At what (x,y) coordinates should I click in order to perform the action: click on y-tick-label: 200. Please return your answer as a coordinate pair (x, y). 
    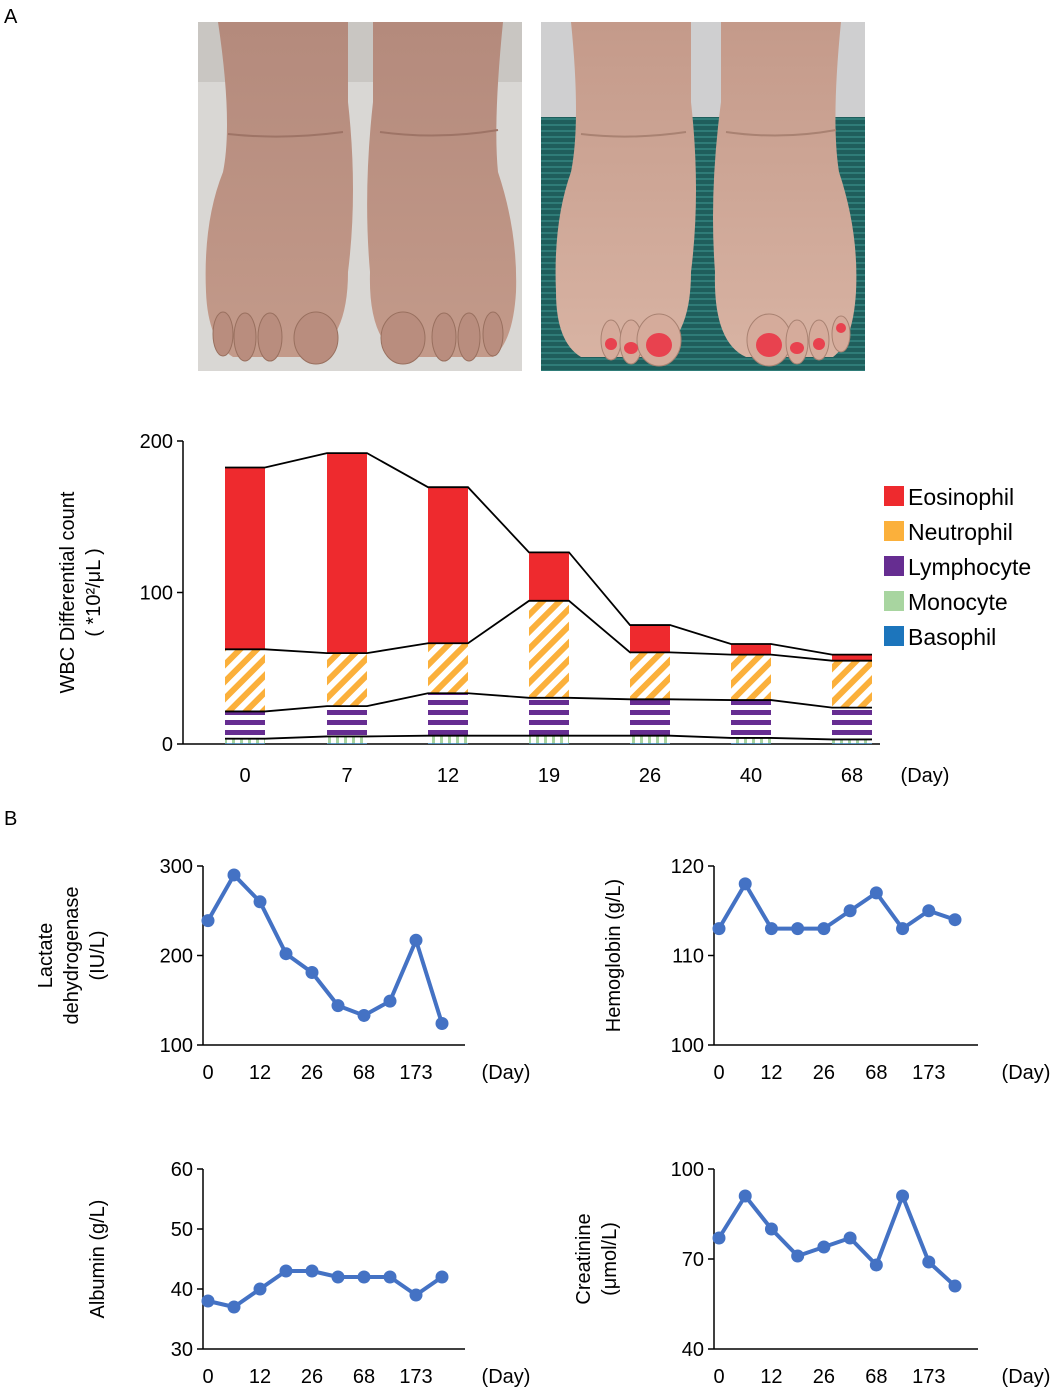
    Looking at the image, I should click on (176, 957).